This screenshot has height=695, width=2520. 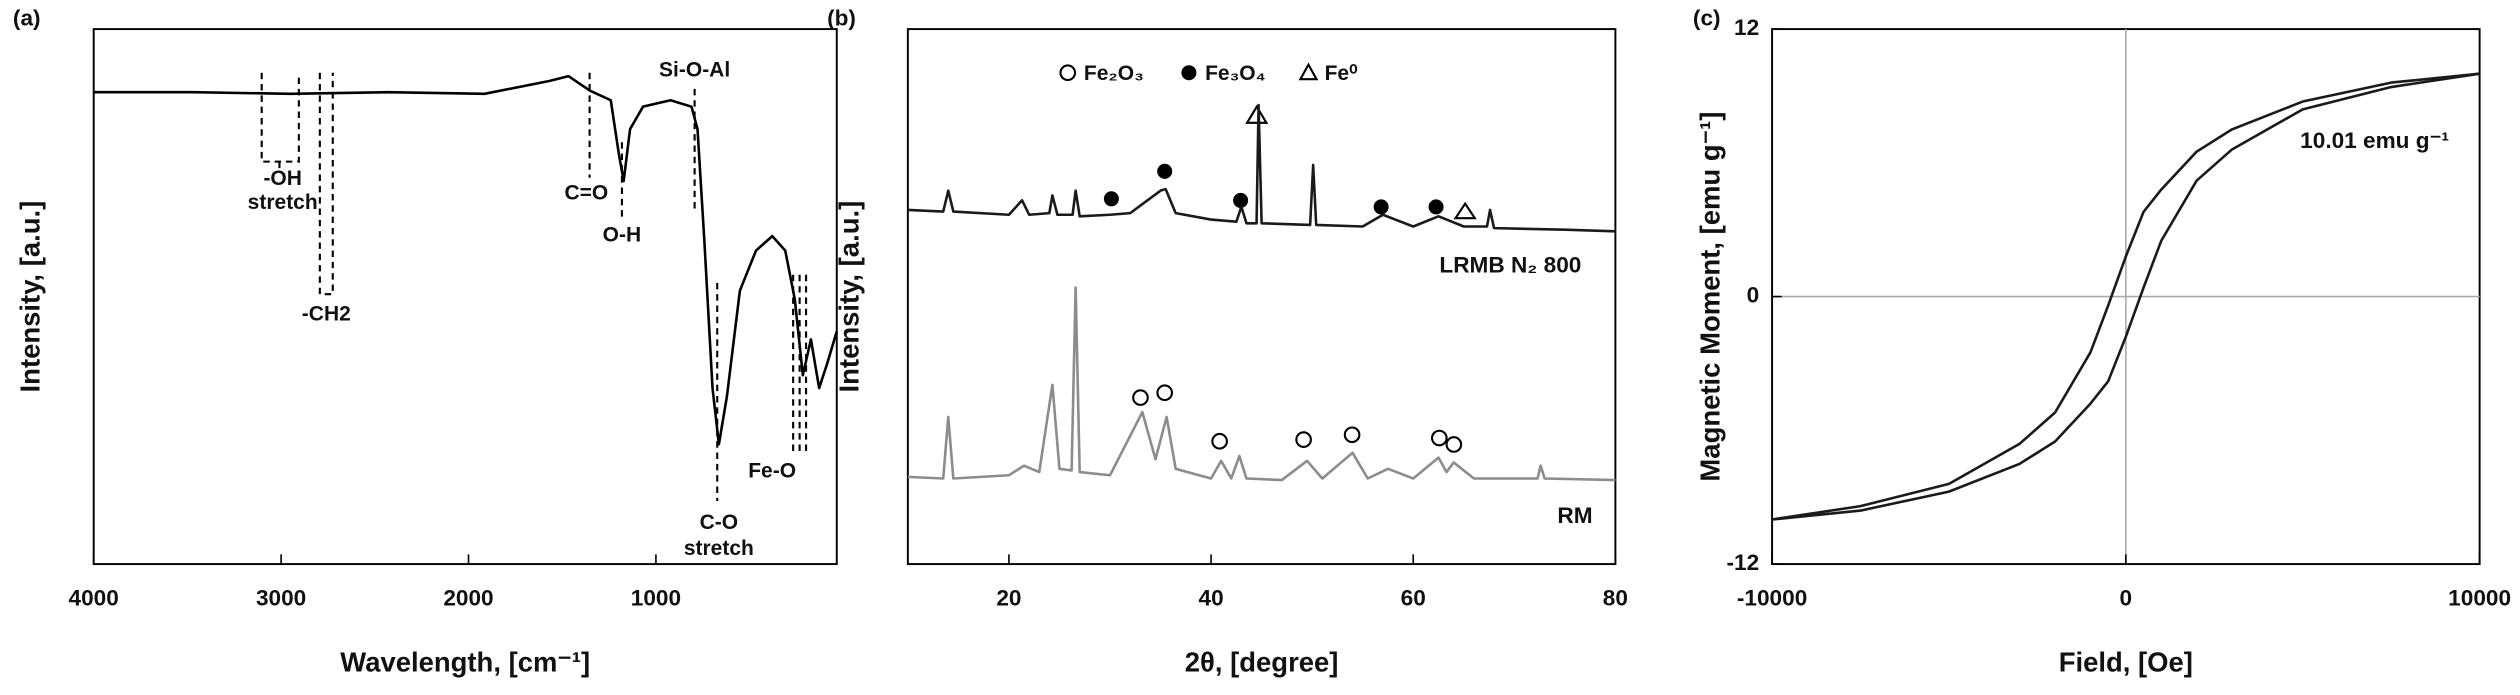 I want to click on x-tick-label: 3000, so click(x=281, y=598).